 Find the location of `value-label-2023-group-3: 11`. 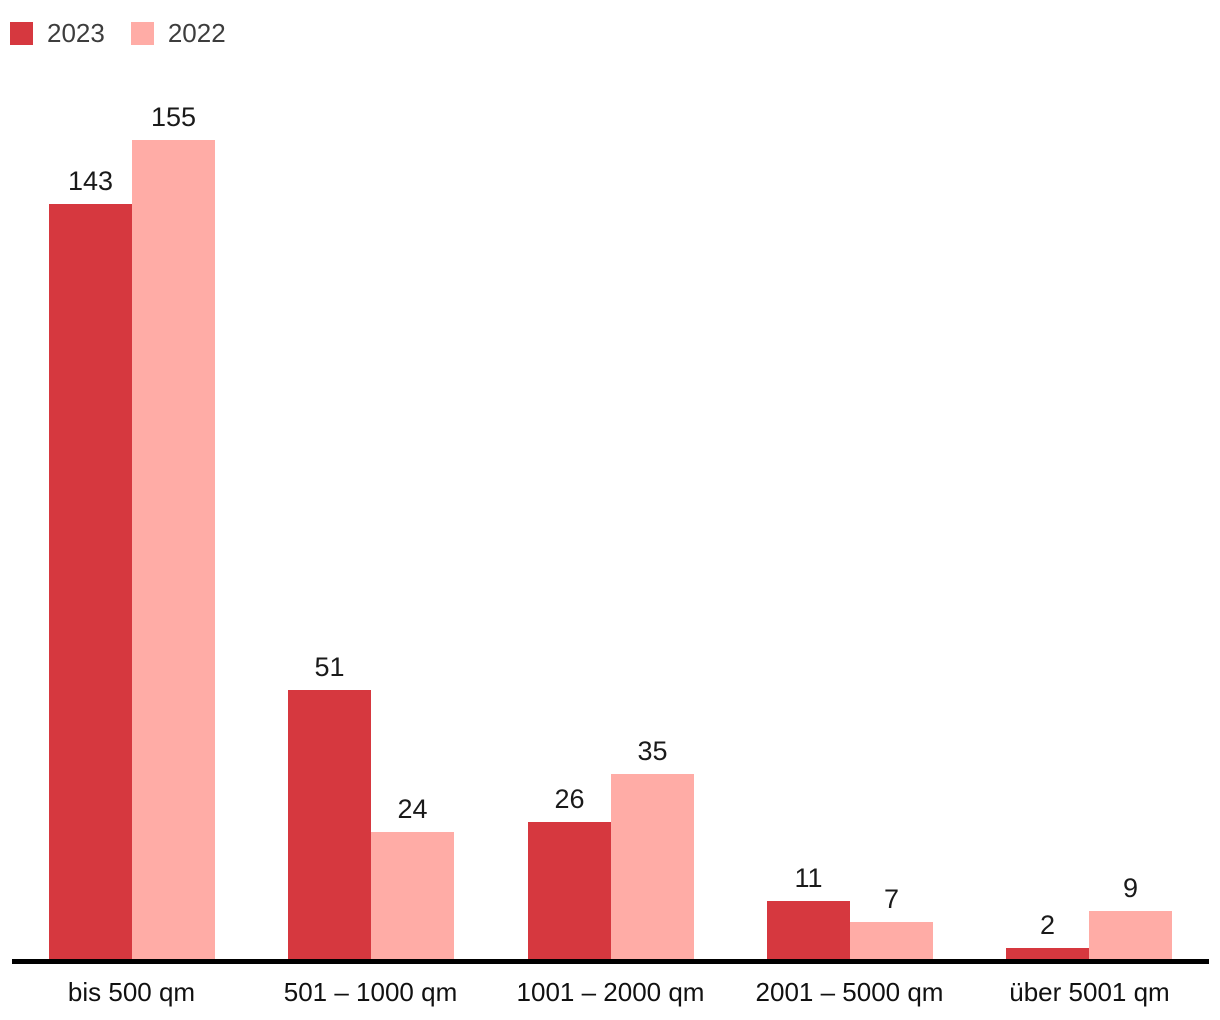

value-label-2023-group-3: 11 is located at coordinates (808, 878).